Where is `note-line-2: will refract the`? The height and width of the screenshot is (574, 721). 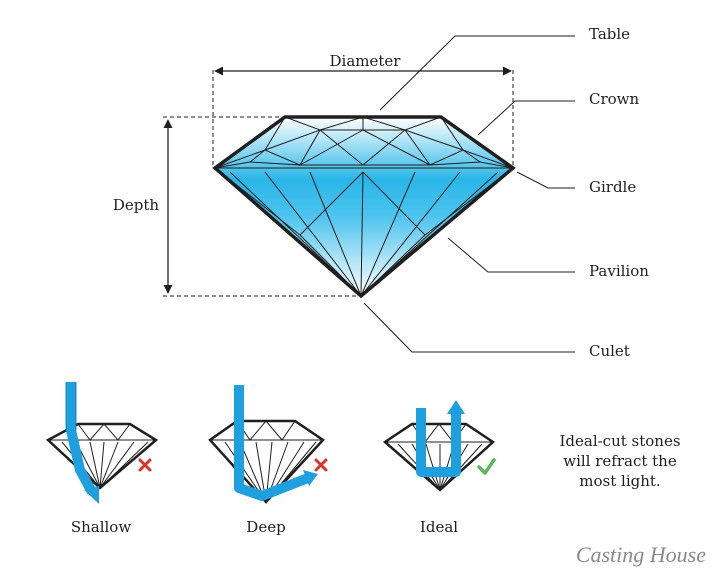 note-line-2: will refract the is located at coordinates (620, 461).